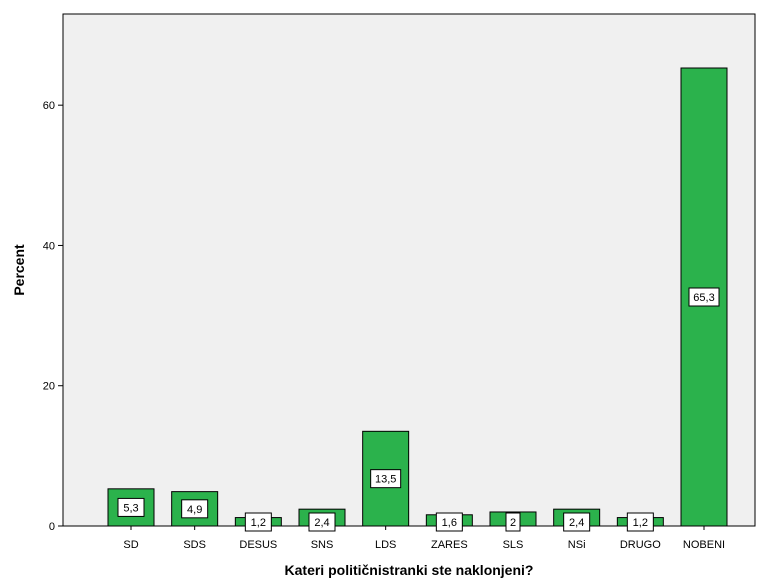  I want to click on x-tick-label: SD, so click(130, 545).